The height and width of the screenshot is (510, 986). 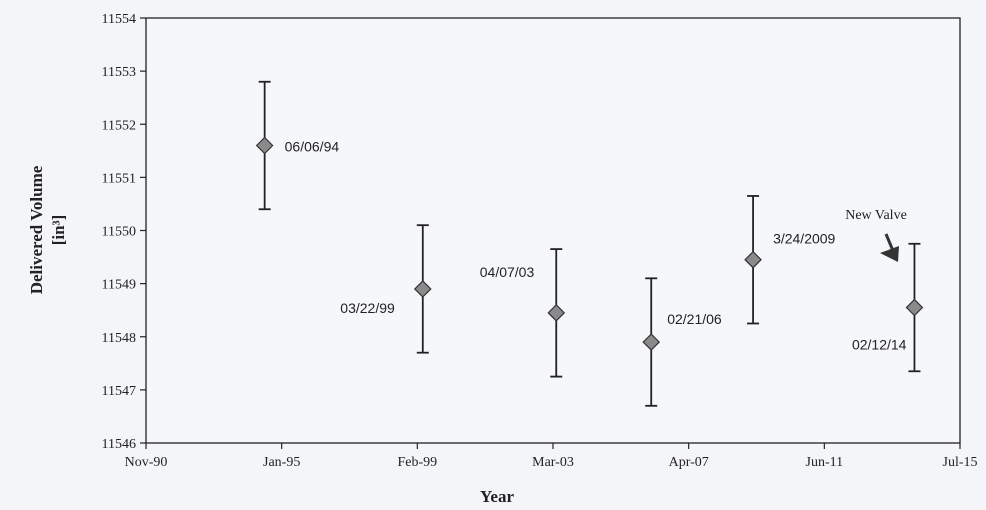 I want to click on x-tick-label: Nov-90, so click(x=146, y=462).